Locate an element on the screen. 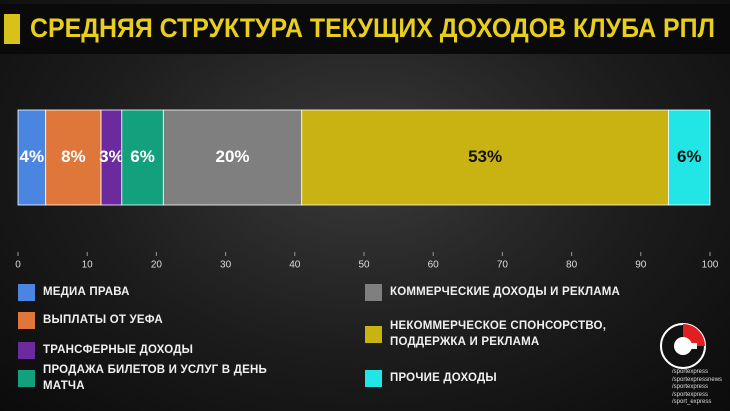  x-tick-label: 70 is located at coordinates (503, 265).